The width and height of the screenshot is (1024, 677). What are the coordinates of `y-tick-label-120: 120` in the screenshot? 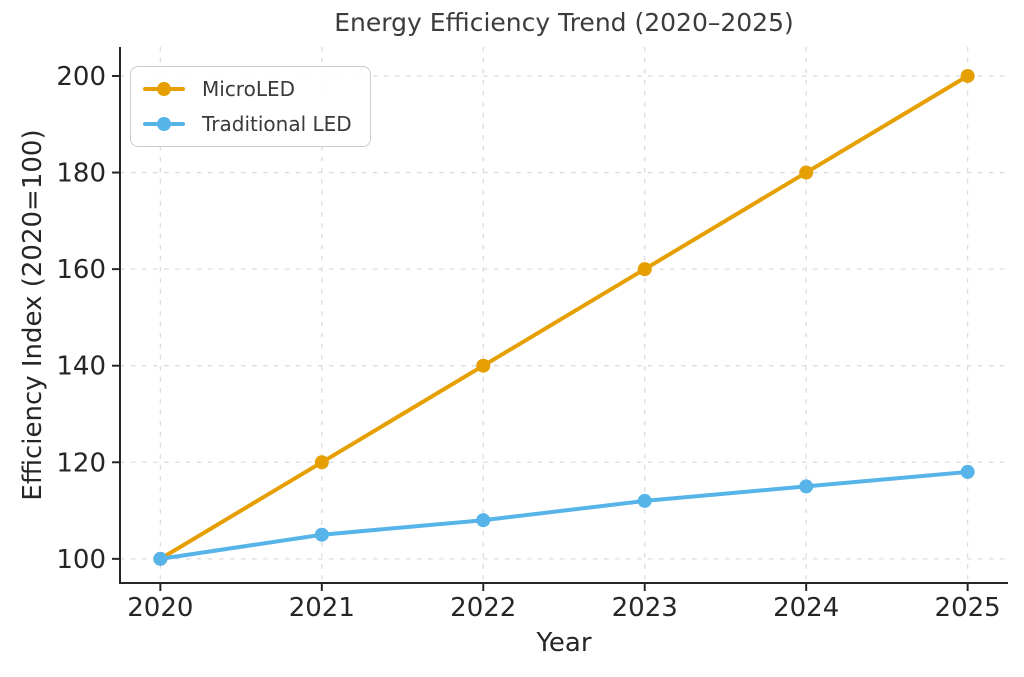 It's located at (81, 463).